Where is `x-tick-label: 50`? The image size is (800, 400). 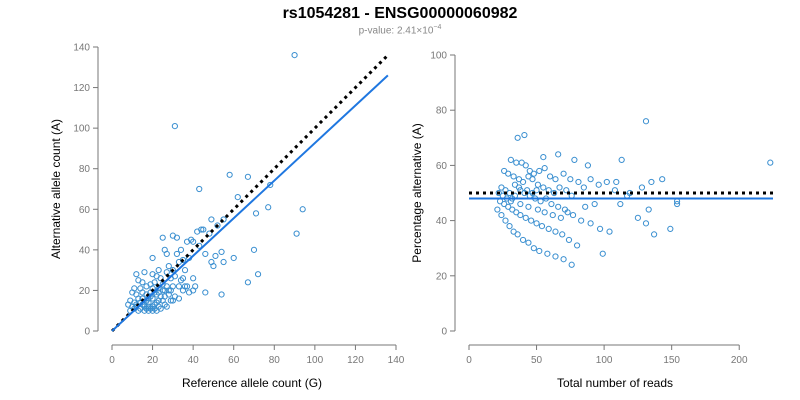 x-tick-label: 50 is located at coordinates (537, 360).